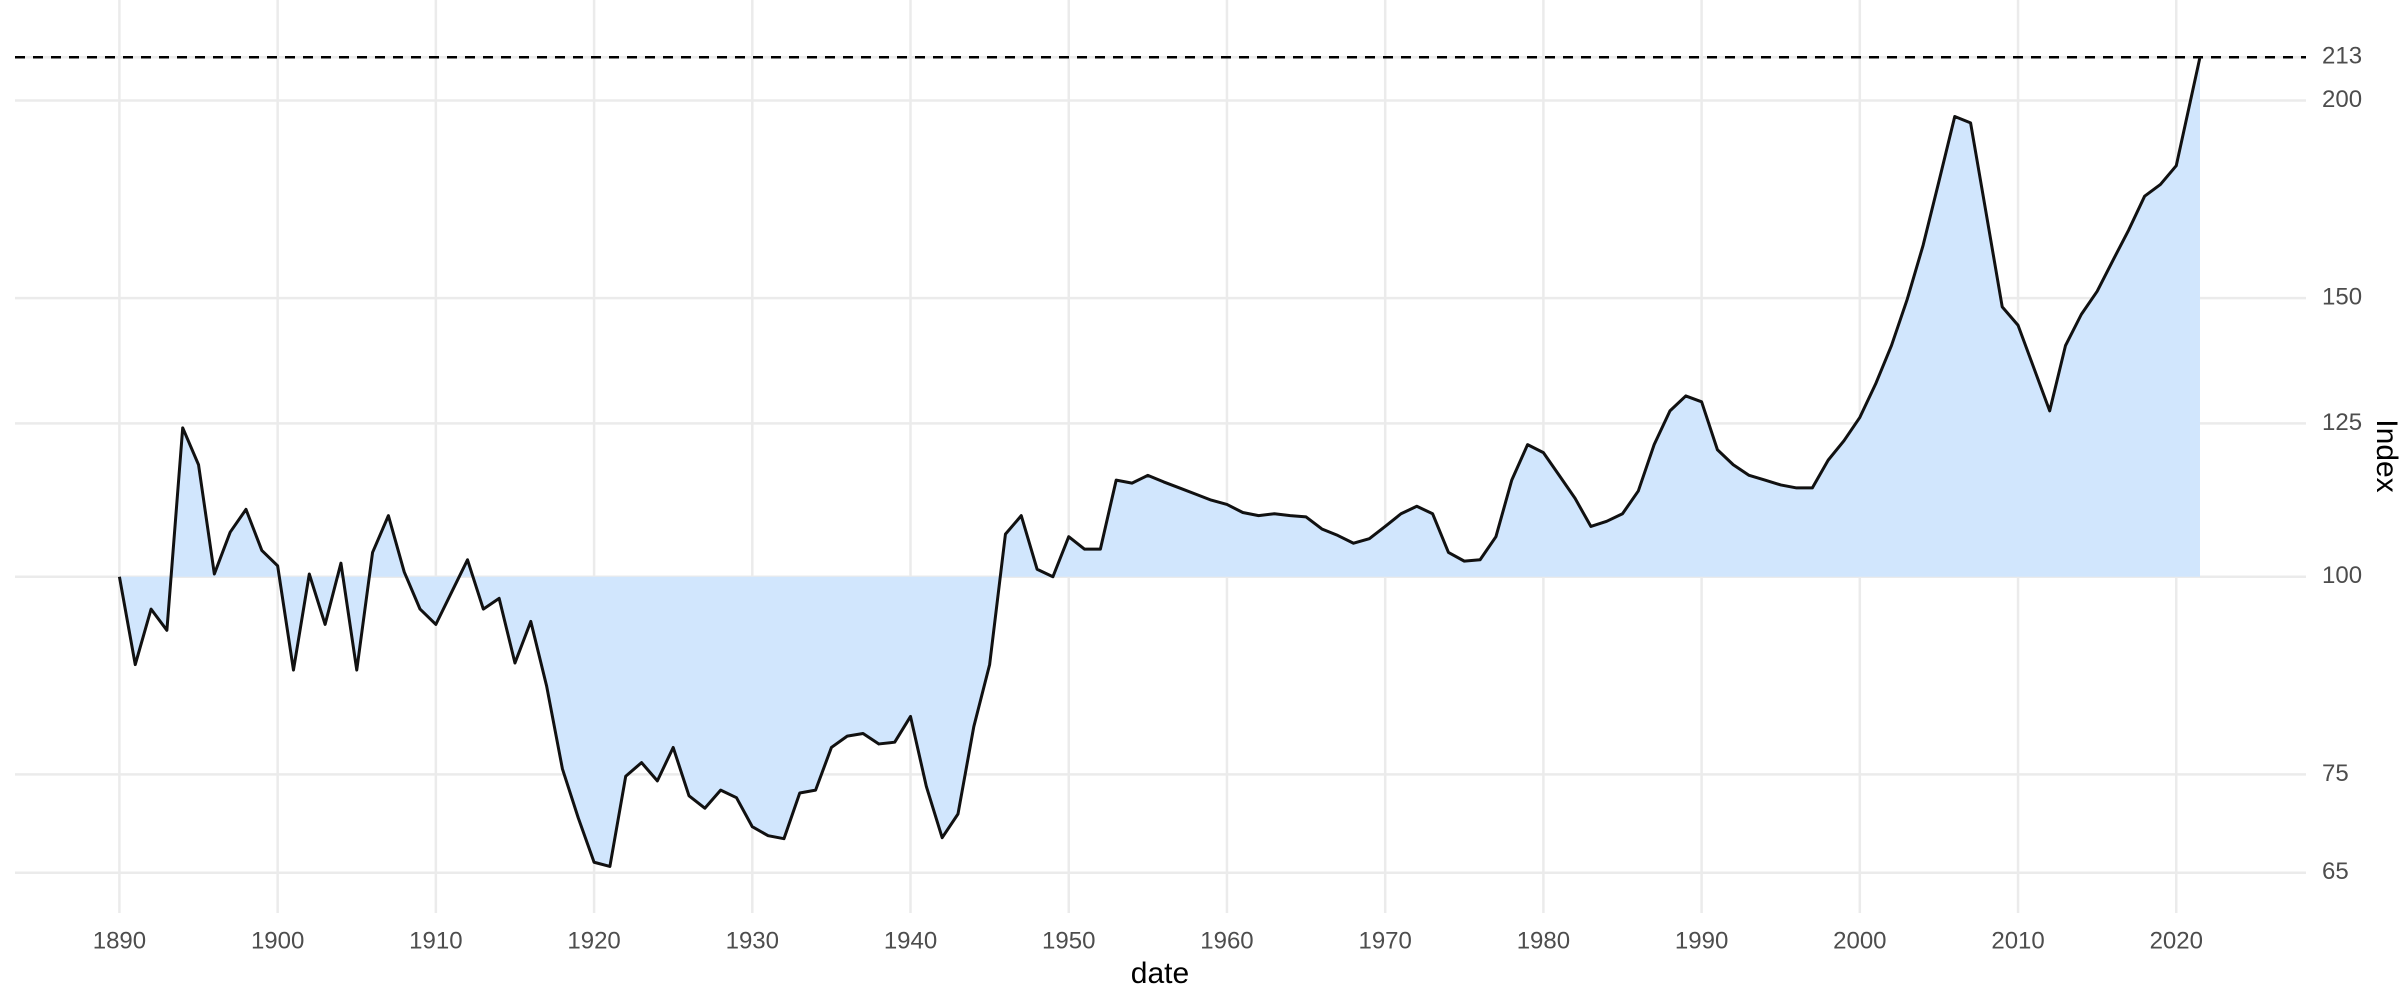 The width and height of the screenshot is (2406, 996). Describe the element at coordinates (2335, 773) in the screenshot. I see `y-tick-label: 75` at that location.